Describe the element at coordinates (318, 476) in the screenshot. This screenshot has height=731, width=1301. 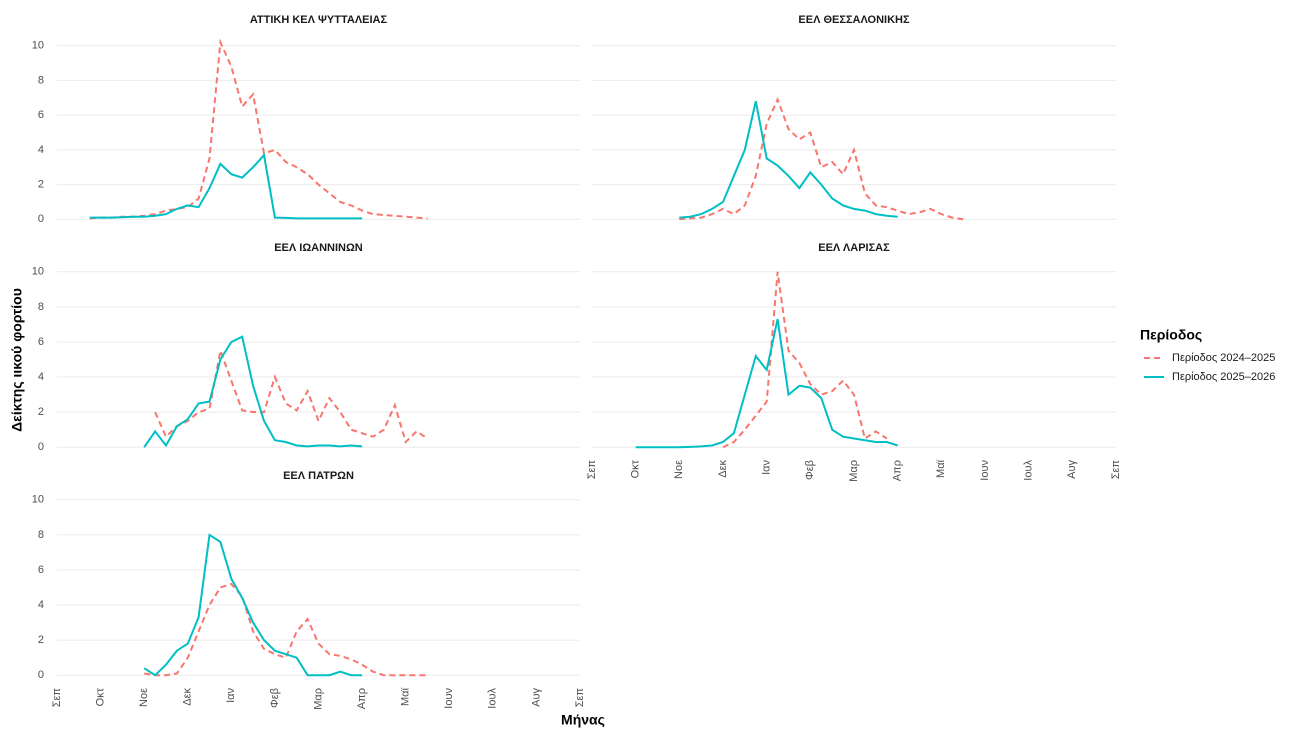
I see `panel-title: ΕΕΛ ΠΑΤΡΩΝ` at that location.